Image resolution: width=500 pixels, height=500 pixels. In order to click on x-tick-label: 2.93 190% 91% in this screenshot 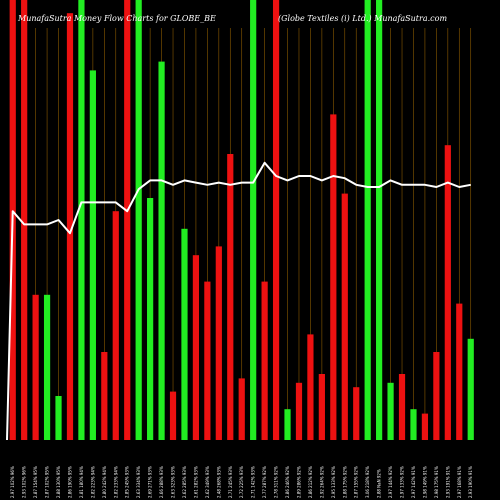, I will do `click(470, 482)`.